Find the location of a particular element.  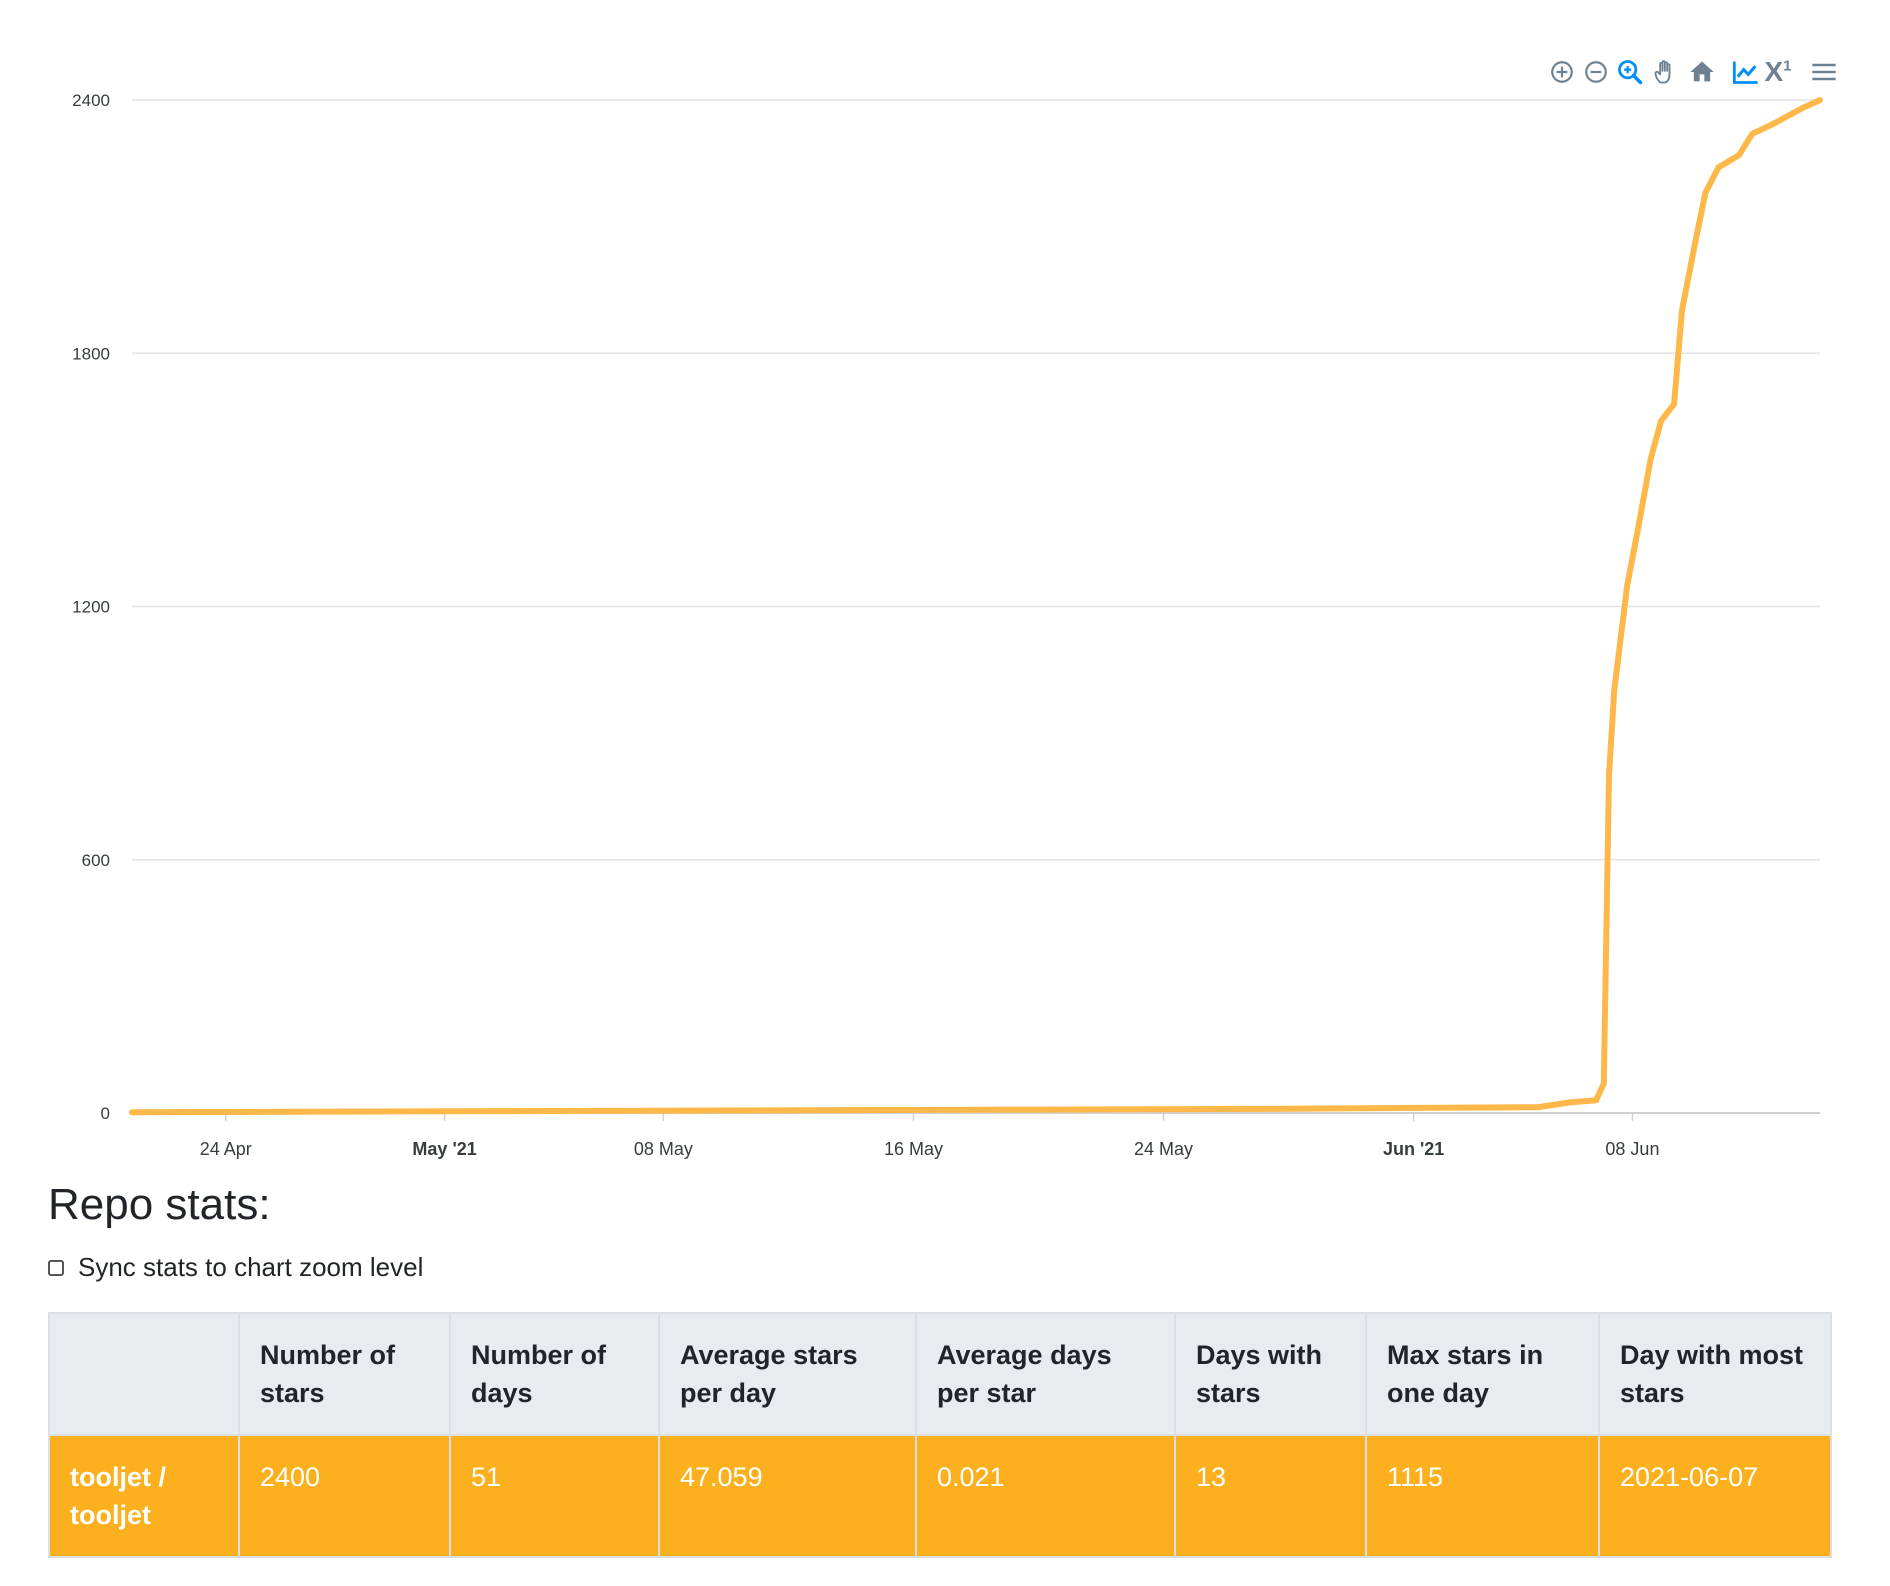

header-days-with-stars: Days with stars is located at coordinates (1270, 1374).